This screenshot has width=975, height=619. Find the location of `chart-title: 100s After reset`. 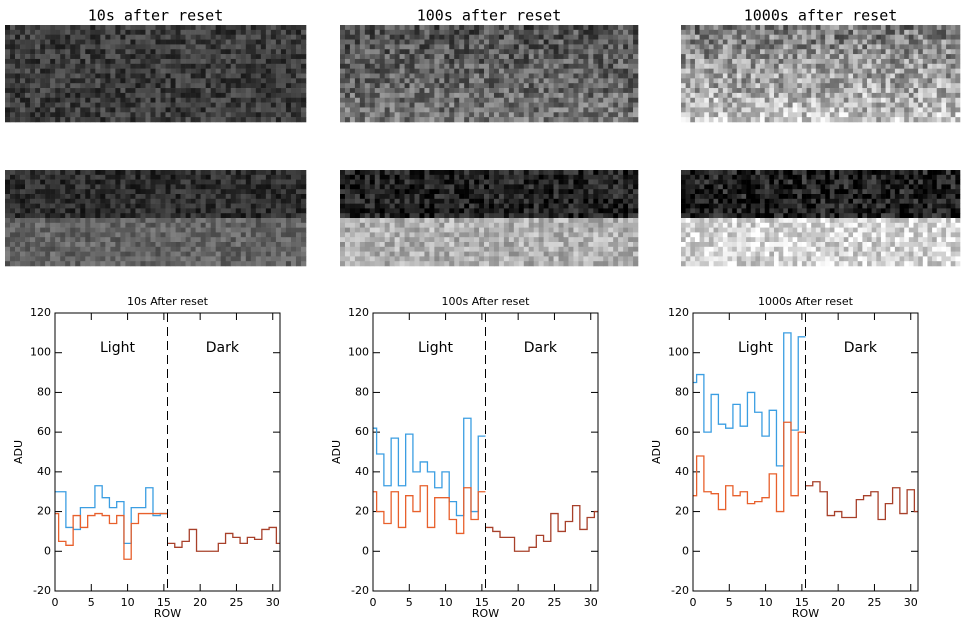

chart-title: 100s After reset is located at coordinates (486, 301).